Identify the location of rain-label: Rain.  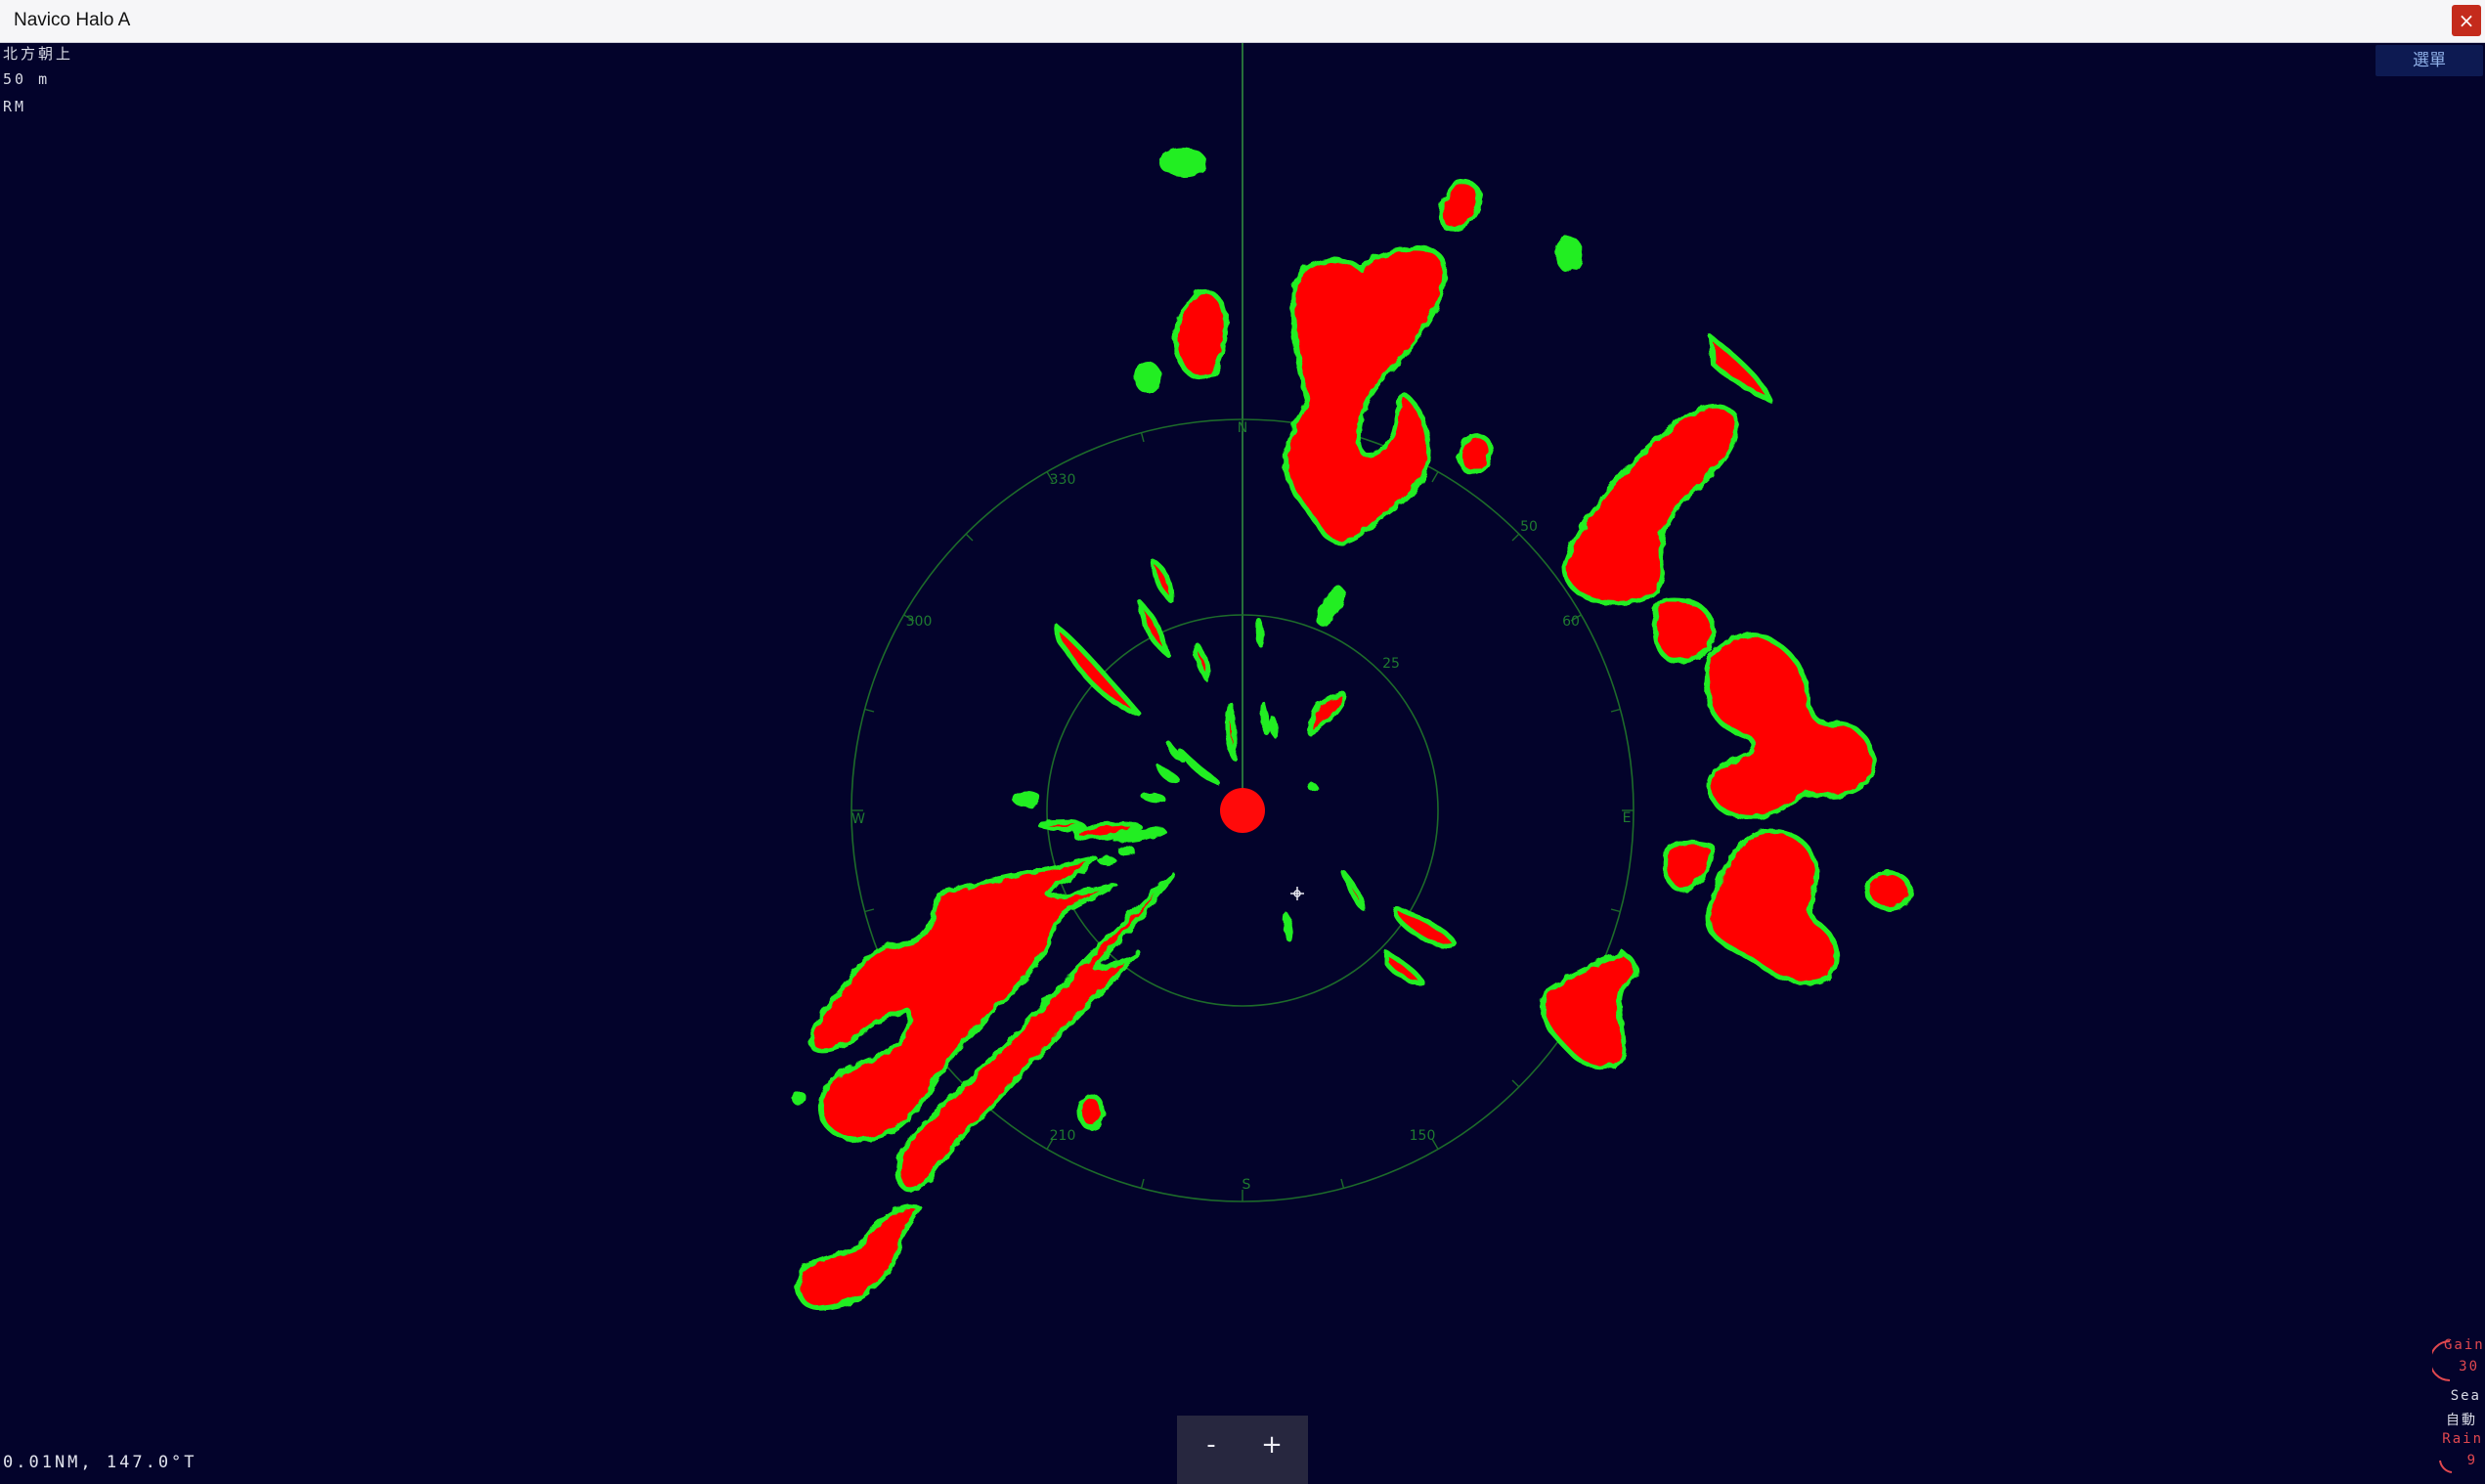
(2462, 1439).